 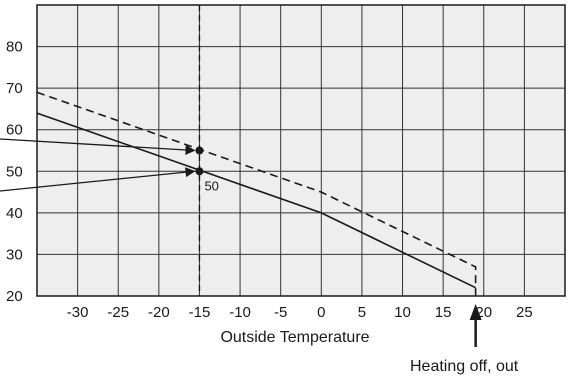 What do you see at coordinates (524, 312) in the screenshot?
I see `x-tick-label: 25` at bounding box center [524, 312].